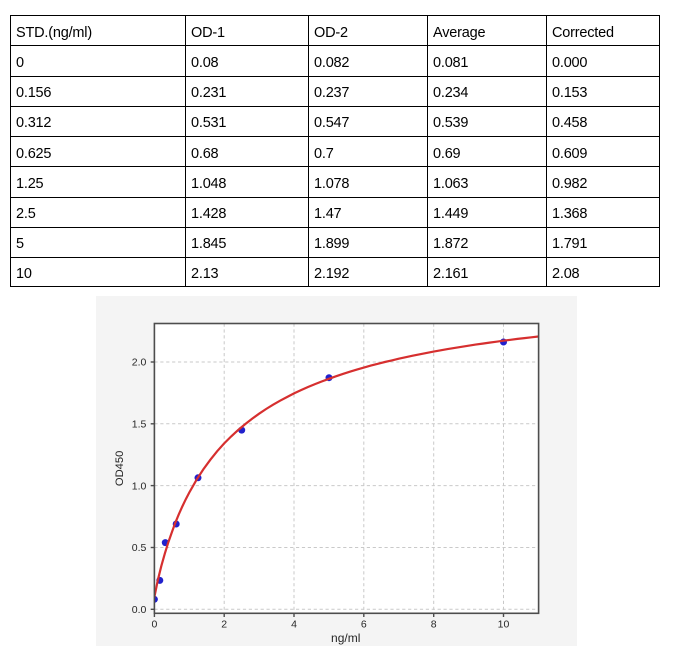 Image resolution: width=679 pixels, height=646 pixels. What do you see at coordinates (434, 624) in the screenshot?
I see `svg-text: 8` at bounding box center [434, 624].